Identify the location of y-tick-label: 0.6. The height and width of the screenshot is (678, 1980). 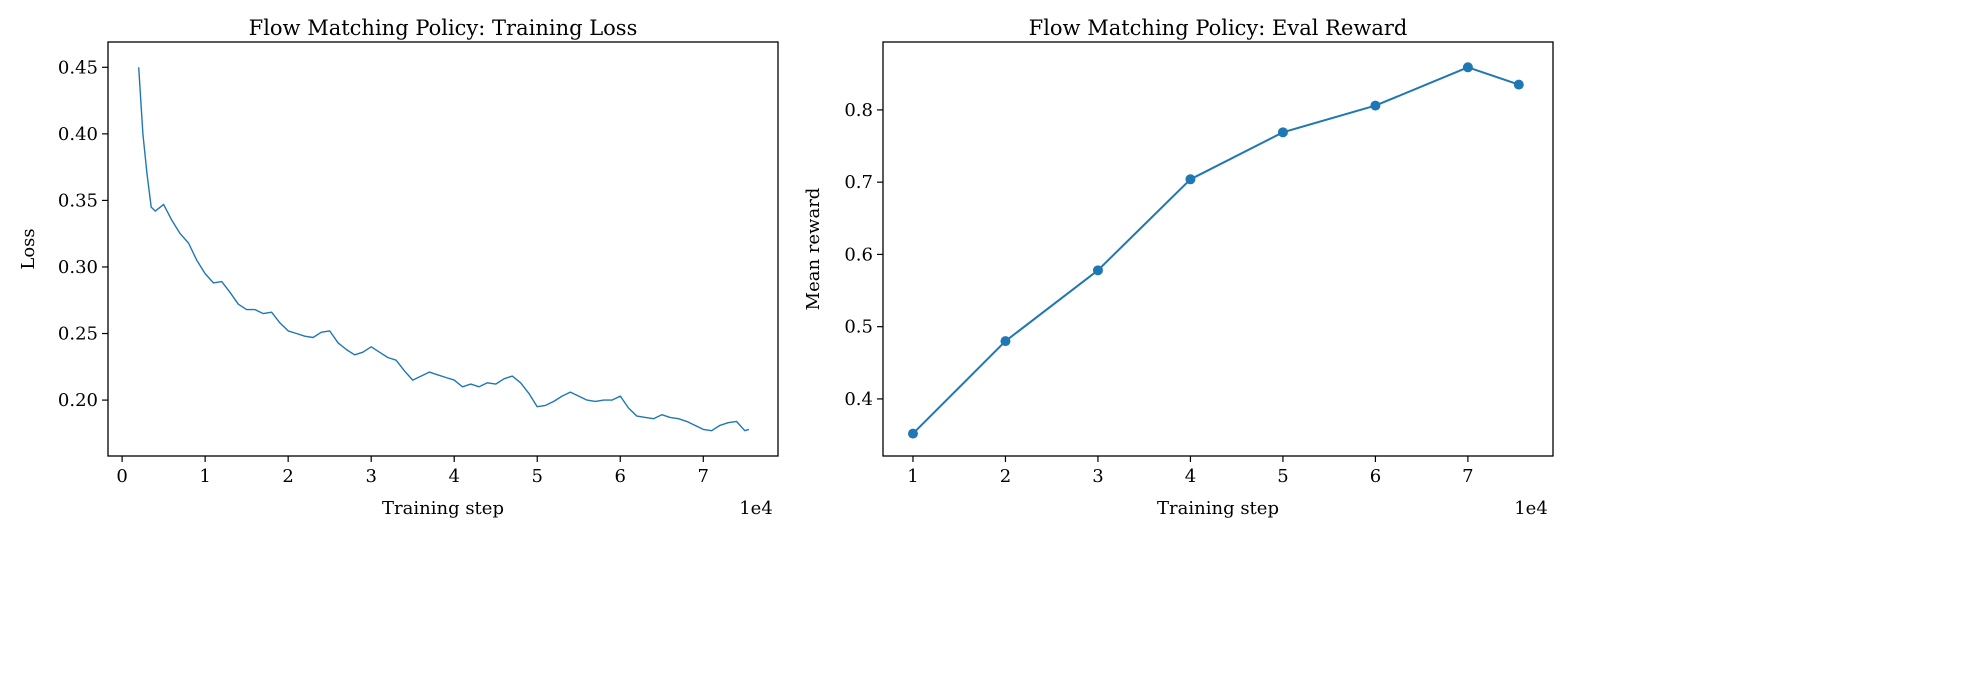
(858, 254).